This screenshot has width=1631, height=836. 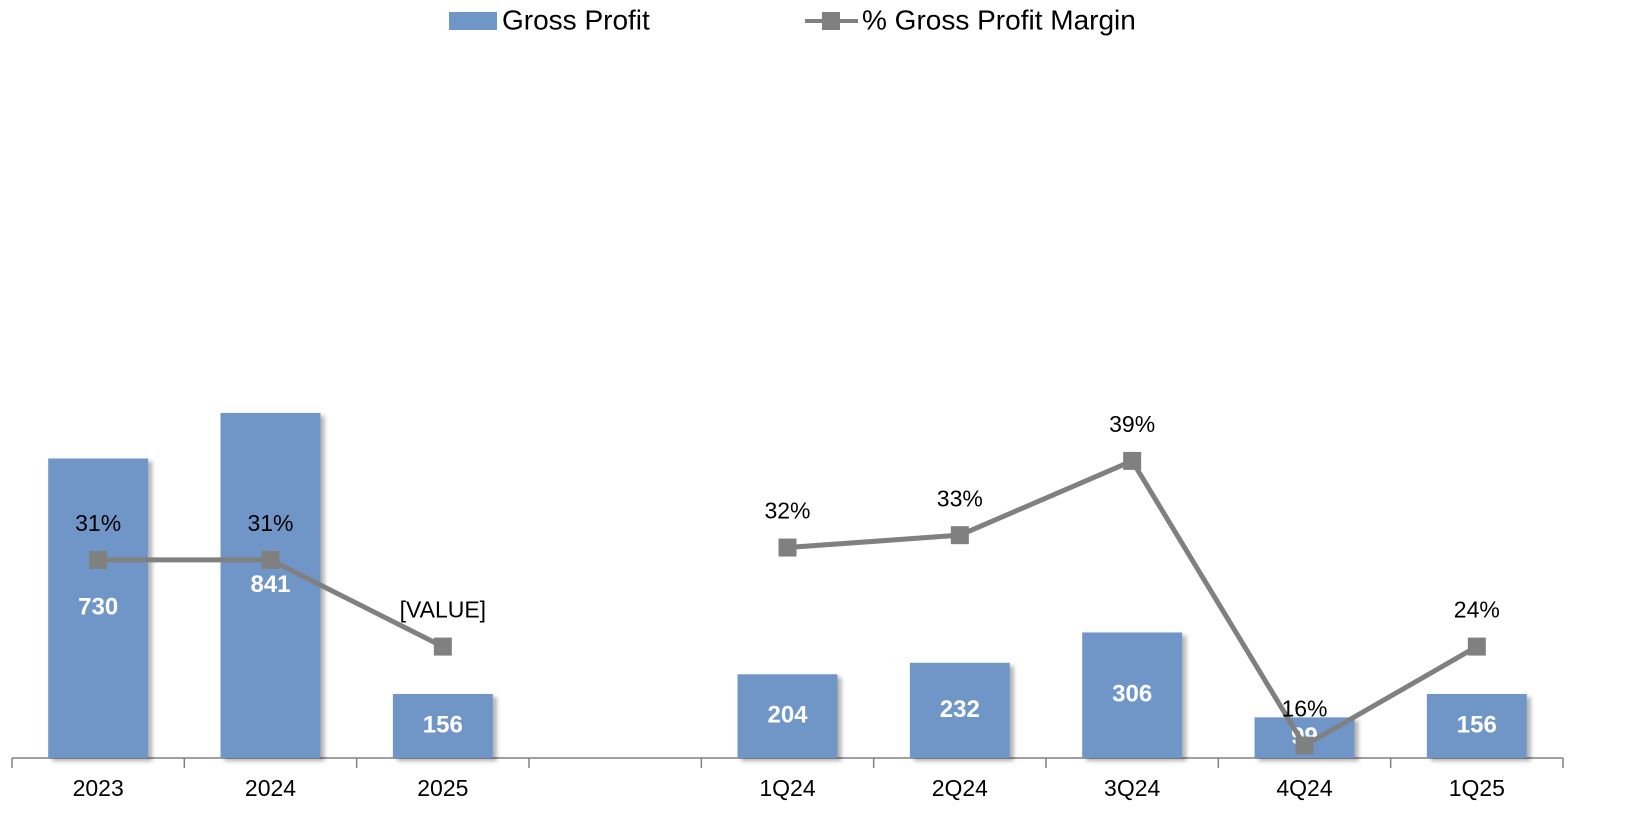 What do you see at coordinates (1132, 424) in the screenshot?
I see `line-value-label: 39%` at bounding box center [1132, 424].